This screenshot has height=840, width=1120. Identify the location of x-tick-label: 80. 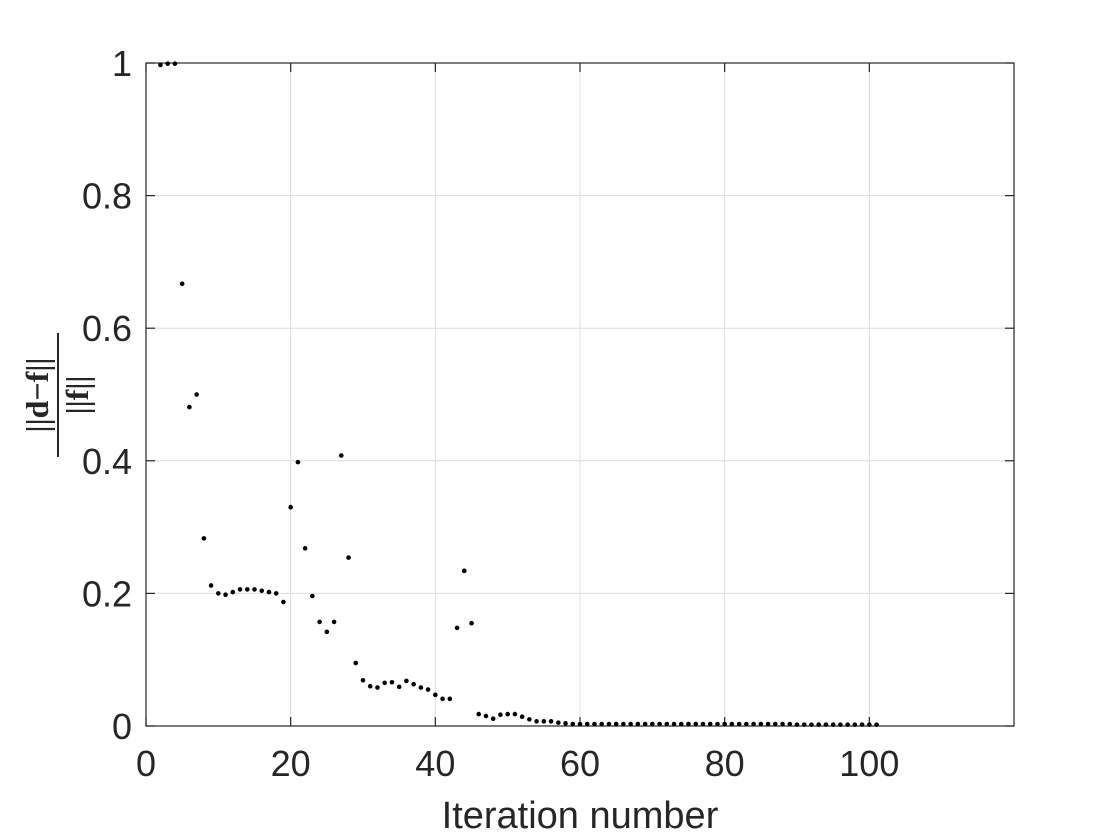
(725, 763).